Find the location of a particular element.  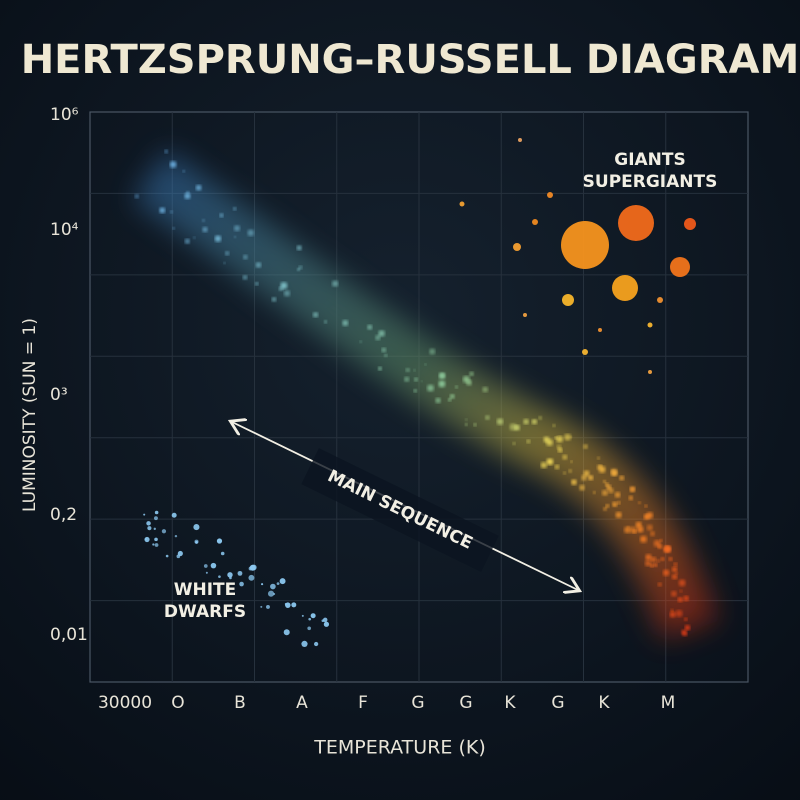

white-dwarfs-label: WHITE is located at coordinates (205, 590).